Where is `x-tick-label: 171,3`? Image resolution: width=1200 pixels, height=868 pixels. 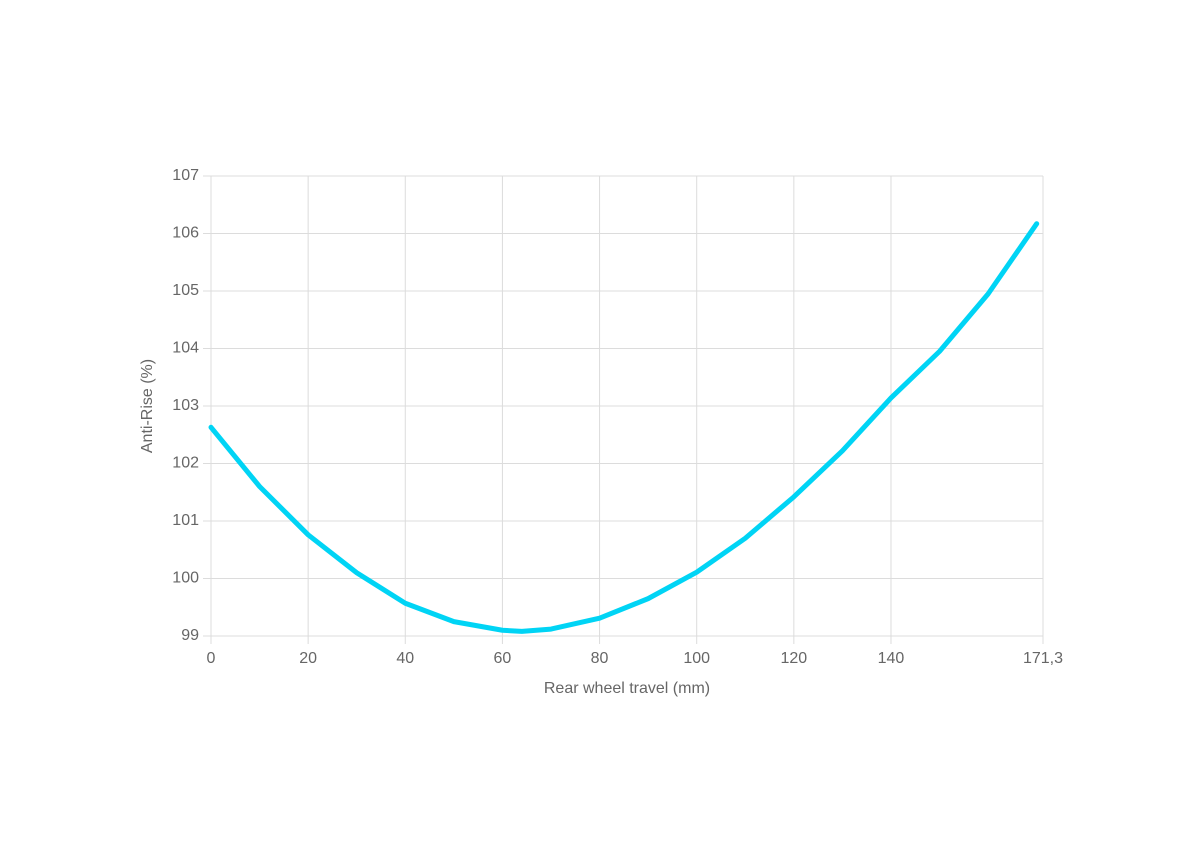
x-tick-label: 171,3 is located at coordinates (1043, 658).